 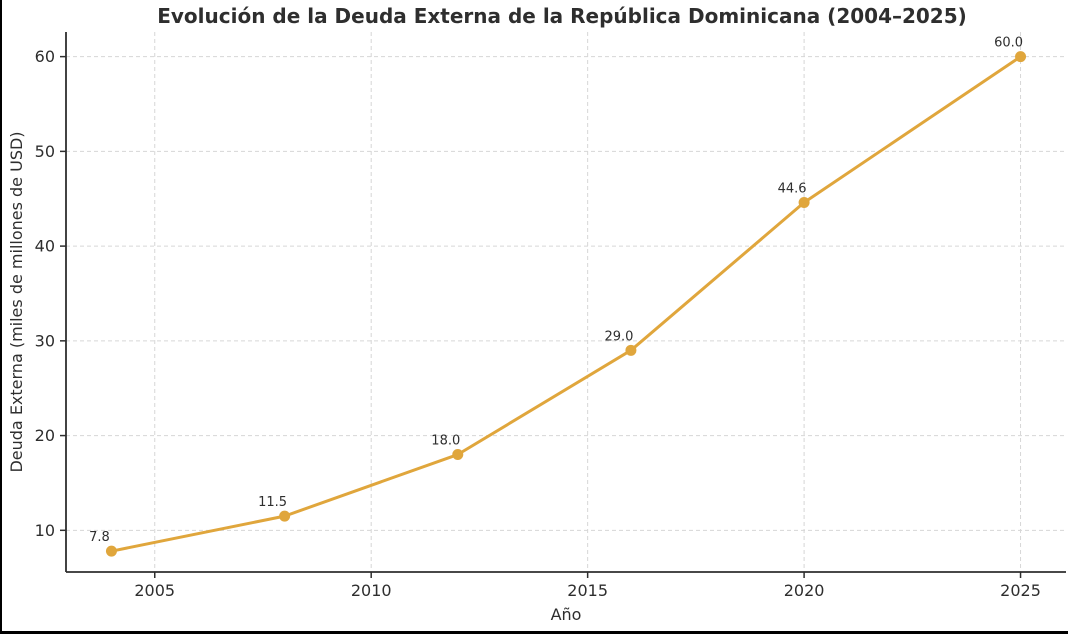 What do you see at coordinates (45, 340) in the screenshot?
I see `y-tick-label: 30` at bounding box center [45, 340].